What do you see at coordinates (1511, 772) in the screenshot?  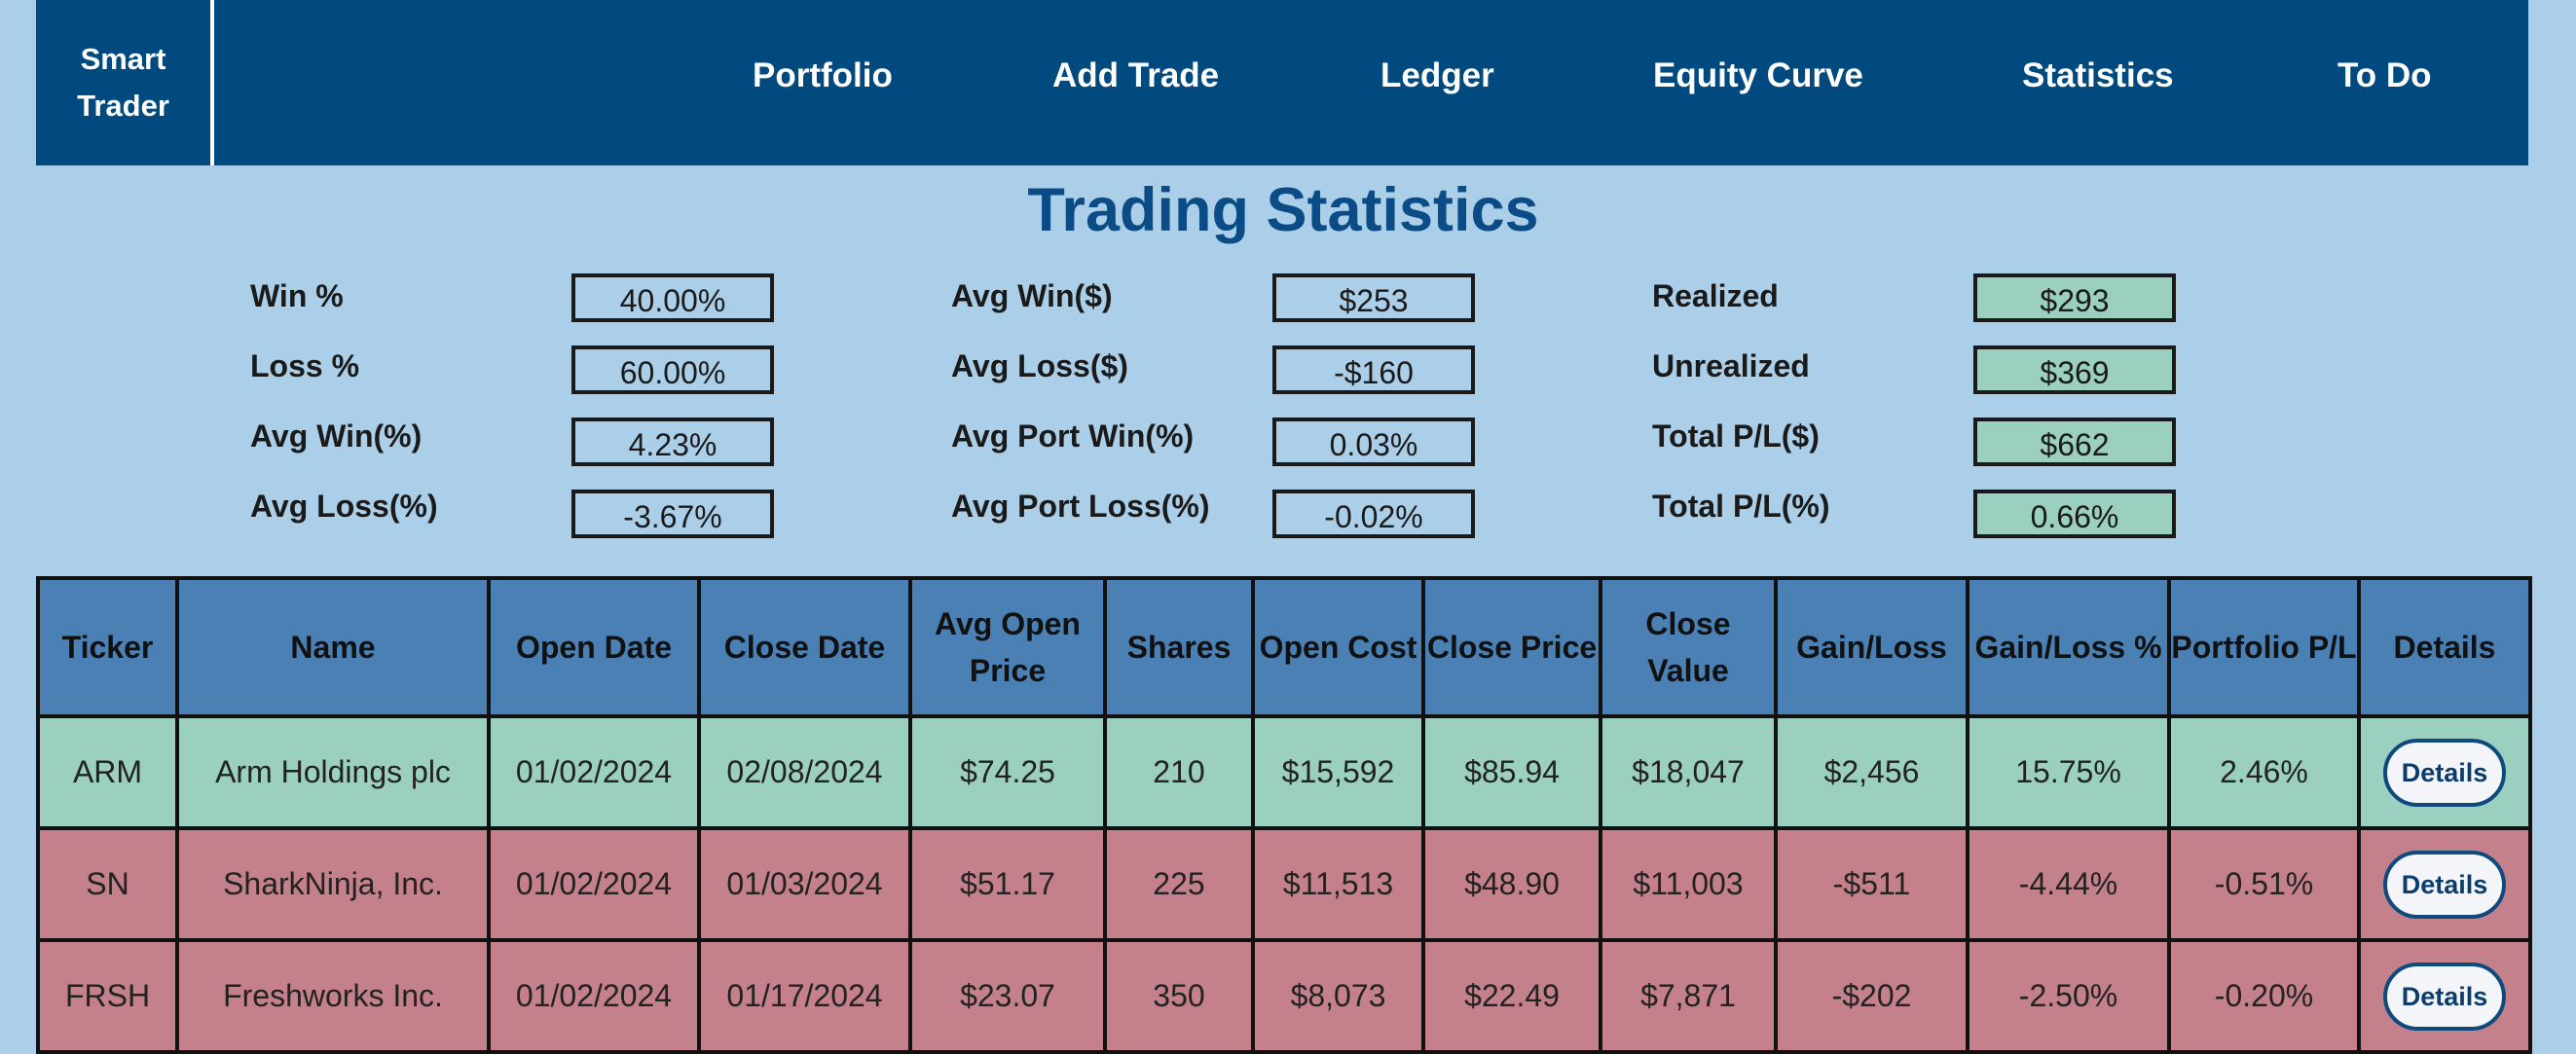 I see `cell-close-price: $85.94` at bounding box center [1511, 772].